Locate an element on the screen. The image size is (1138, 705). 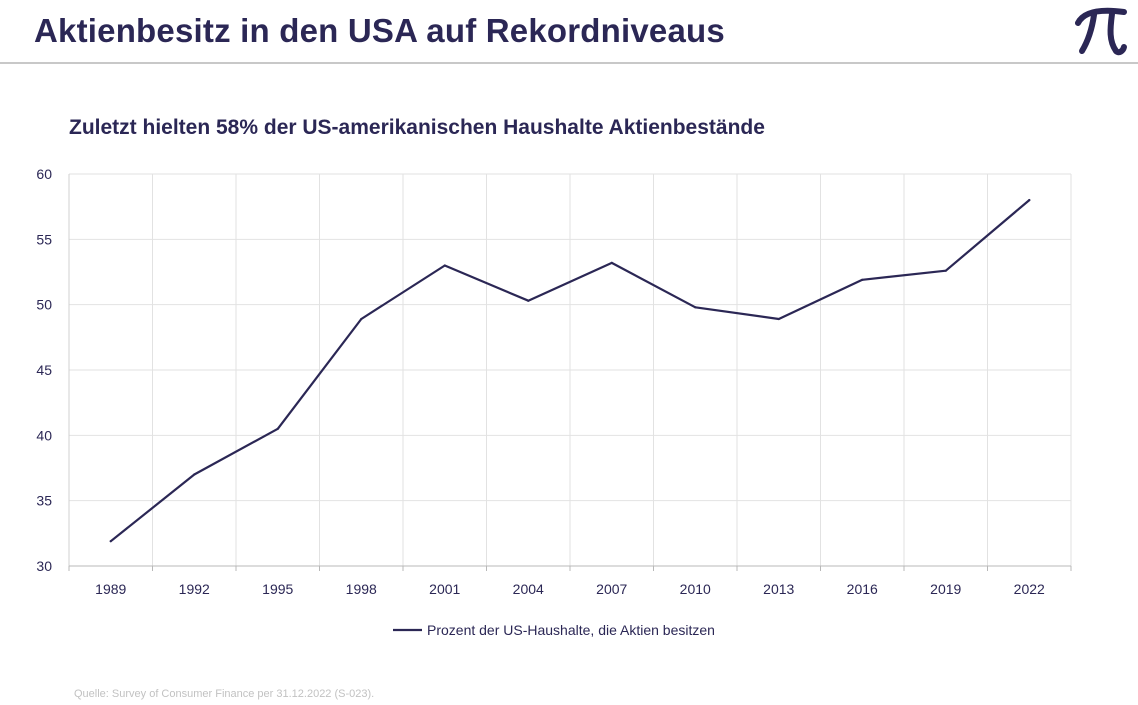
pi-logo-icon is located at coordinates (1101, 31).